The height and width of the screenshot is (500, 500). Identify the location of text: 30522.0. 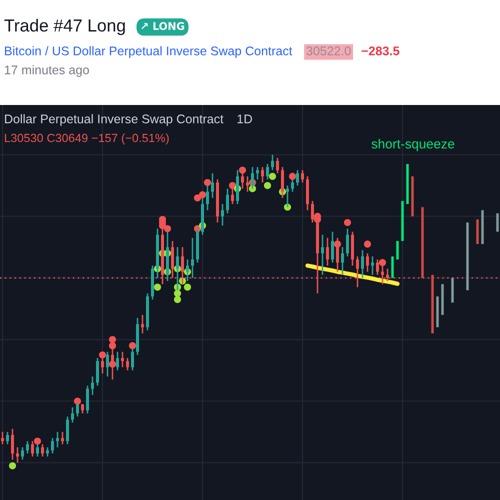
(328, 51).